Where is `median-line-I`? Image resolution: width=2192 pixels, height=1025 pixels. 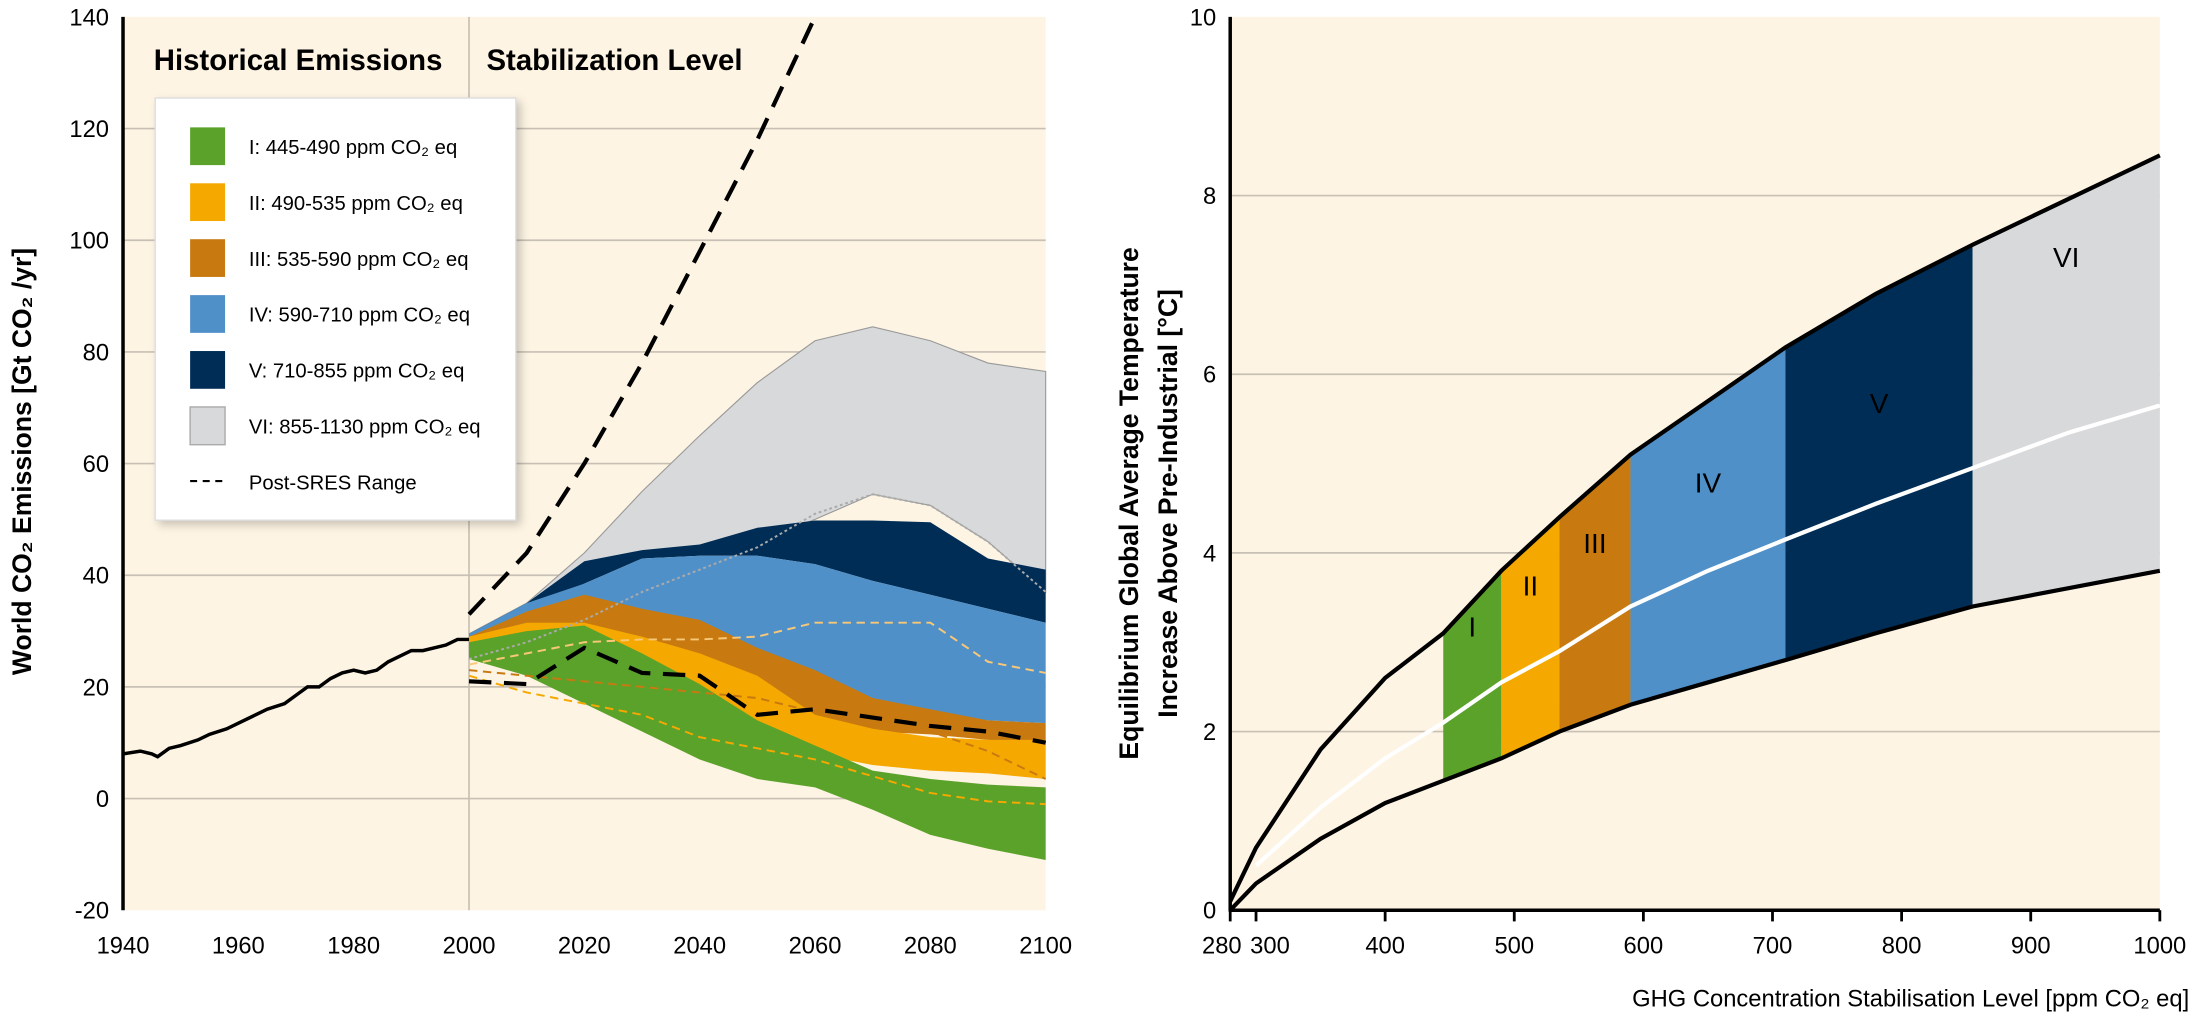
median-line-I is located at coordinates (757, 740).